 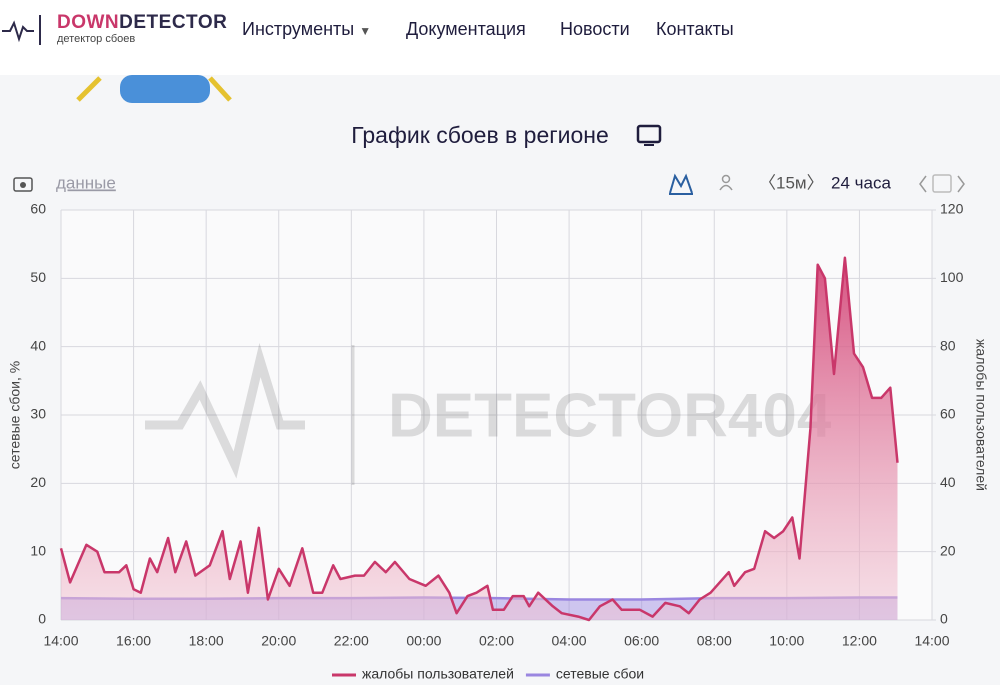 What do you see at coordinates (610, 415) in the screenshot?
I see `watermark-text: DETECTOR404` at bounding box center [610, 415].